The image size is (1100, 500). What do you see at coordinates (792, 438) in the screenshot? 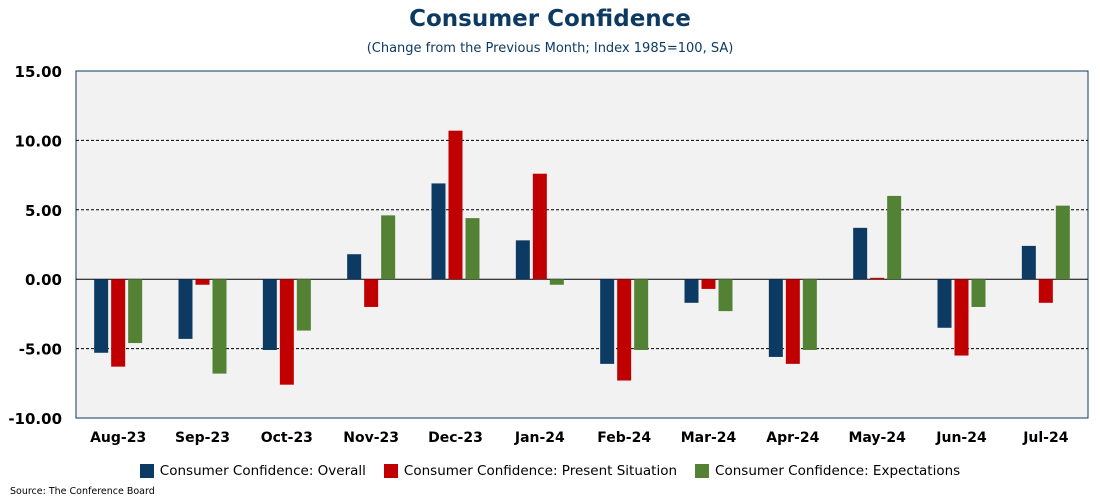
I see `x-tick-label: Apr-24` at bounding box center [792, 438].